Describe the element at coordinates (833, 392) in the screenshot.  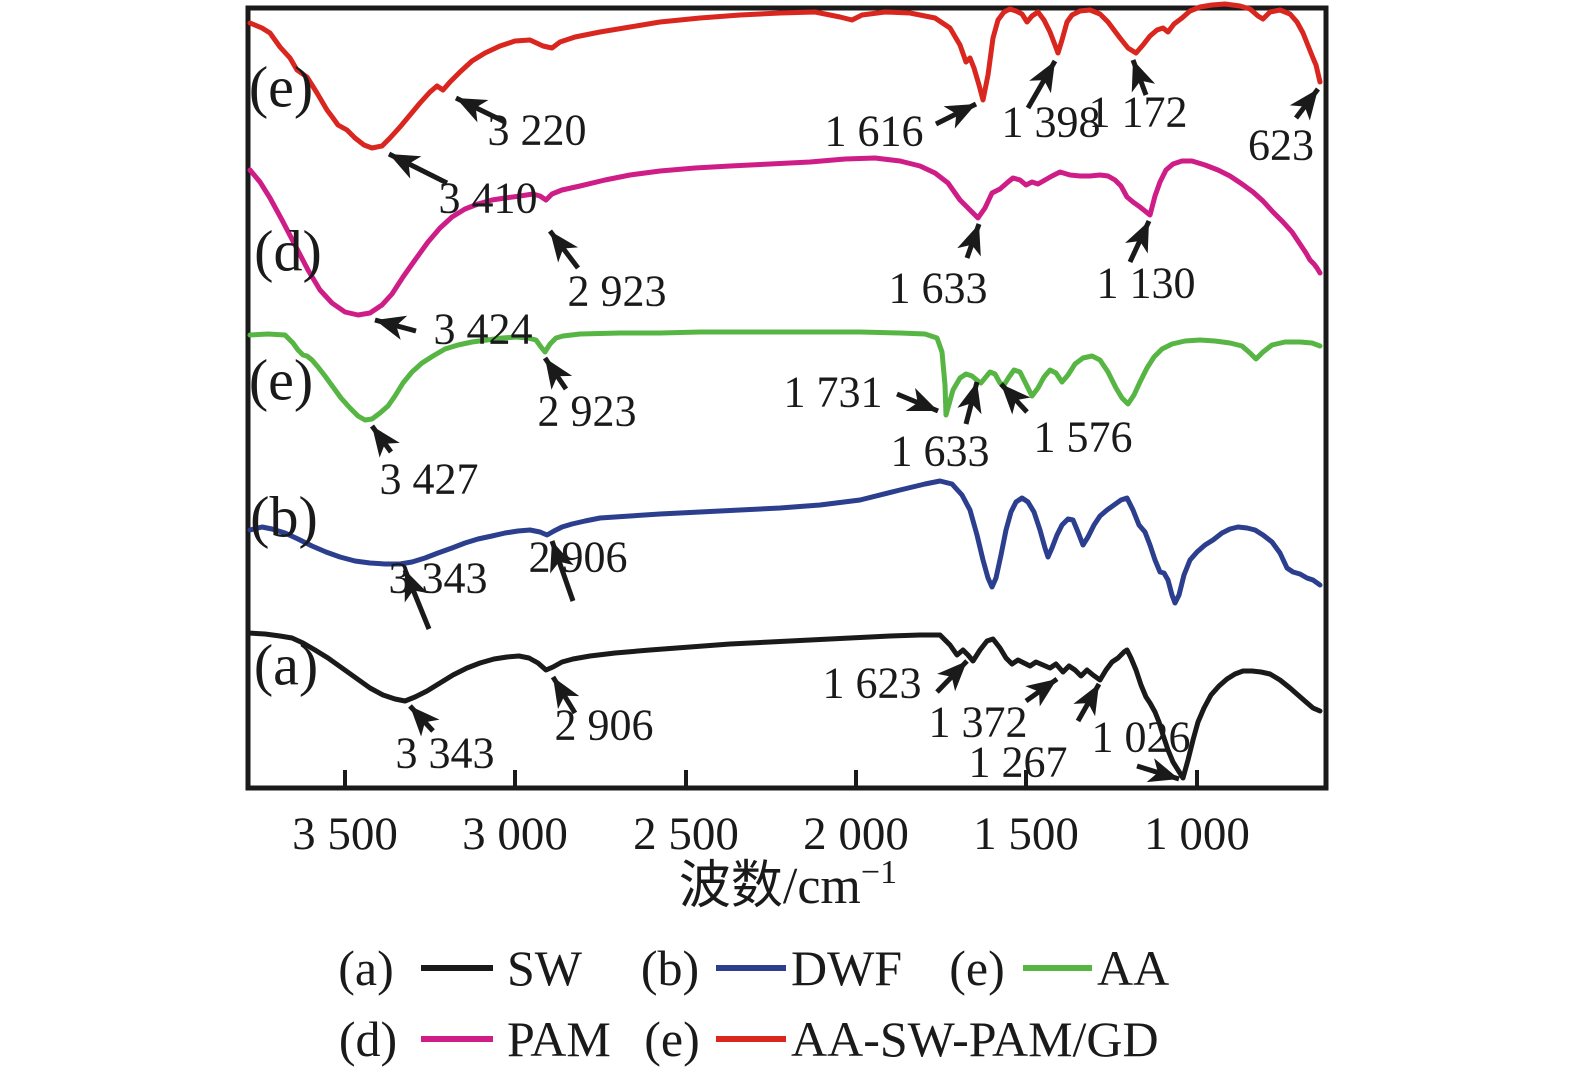
I see `peak-label-c-1731: 1 731` at that location.